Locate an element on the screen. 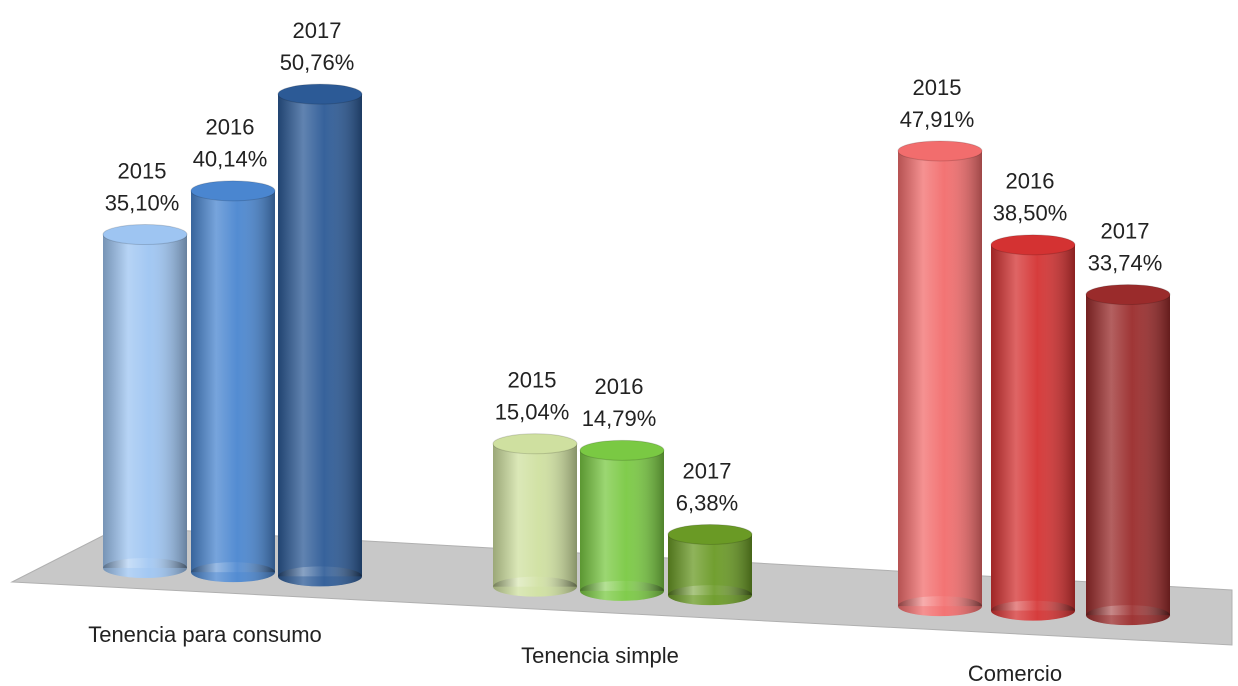 The height and width of the screenshot is (686, 1238). value-label: 40,14% is located at coordinates (230, 159).